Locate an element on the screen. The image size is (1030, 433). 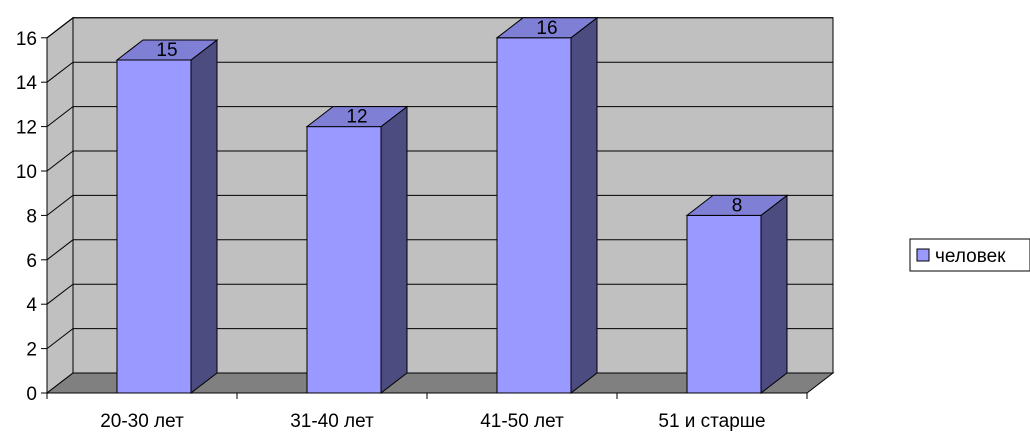
data-label: 12 is located at coordinates (356, 117).